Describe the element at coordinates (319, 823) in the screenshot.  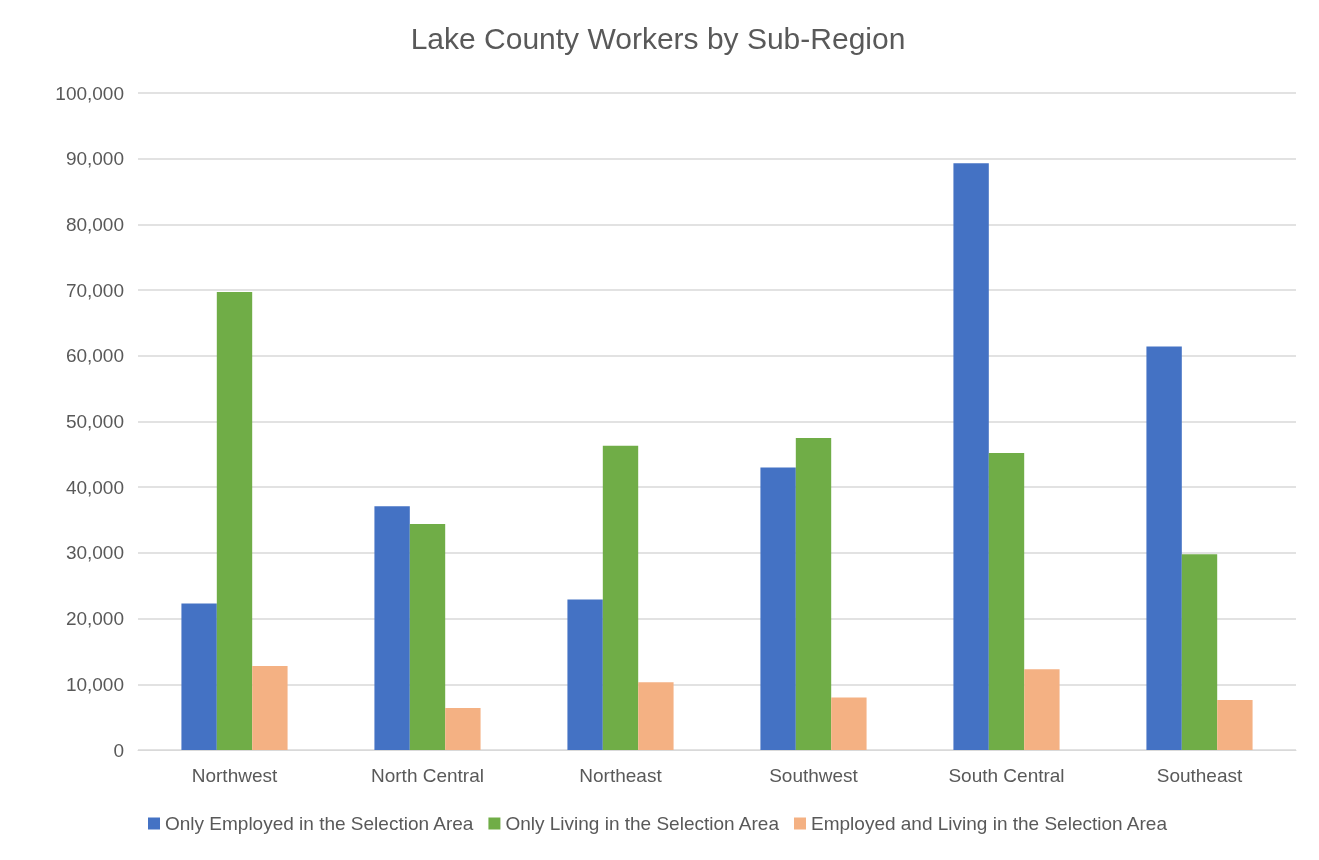
I see `legend-label: Only Employed in the Selection Area` at that location.